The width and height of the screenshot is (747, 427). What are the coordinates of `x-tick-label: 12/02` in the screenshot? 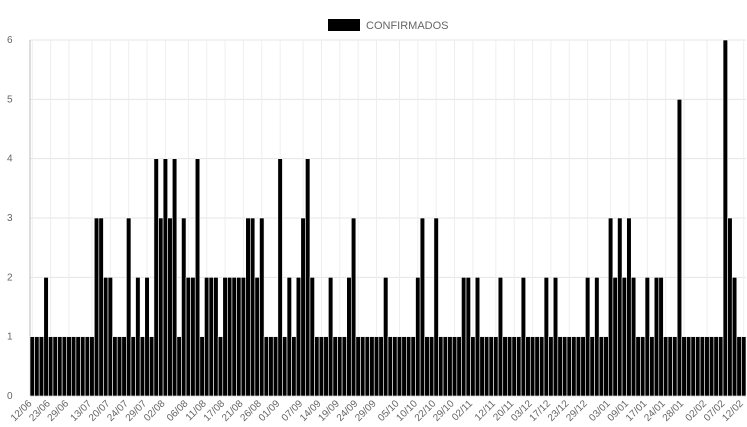 It's located at (733, 411).